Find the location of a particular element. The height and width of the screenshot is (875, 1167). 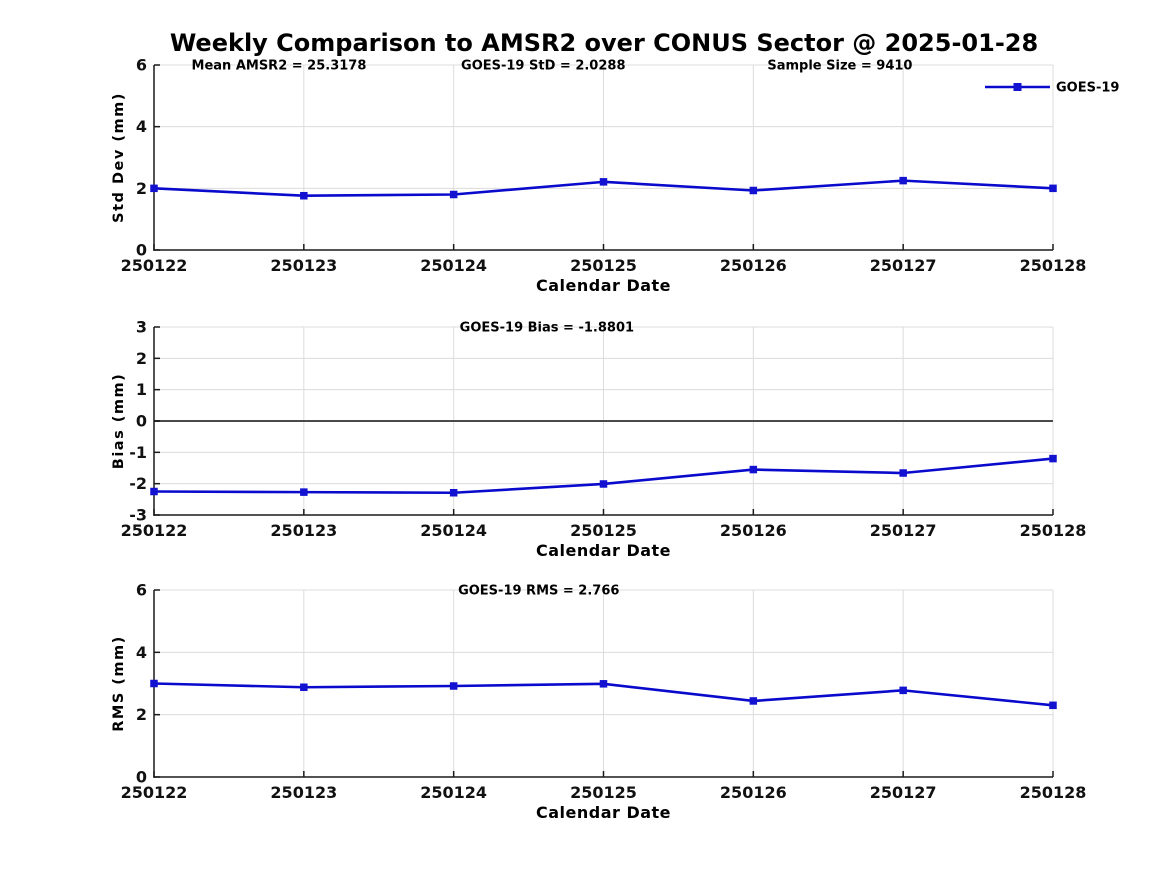

annotation: Sample Size = 9410 is located at coordinates (839, 66).